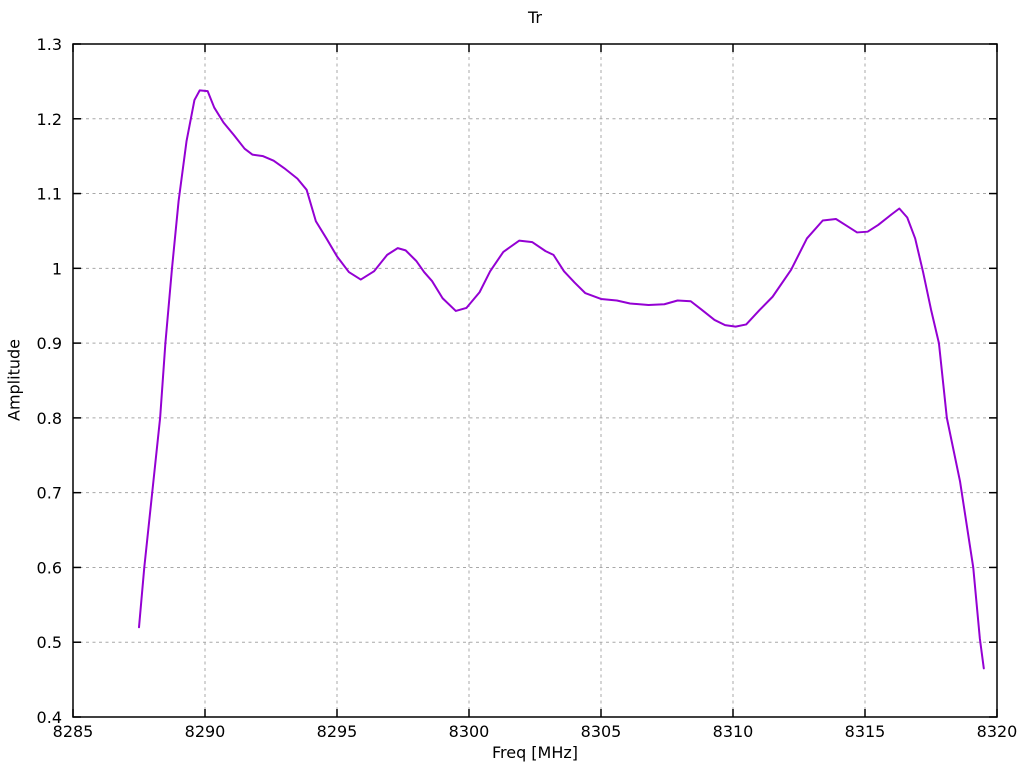 This screenshot has width=1024, height=768. Describe the element at coordinates (49, 717) in the screenshot. I see `y-tick-label: 0.4` at that location.